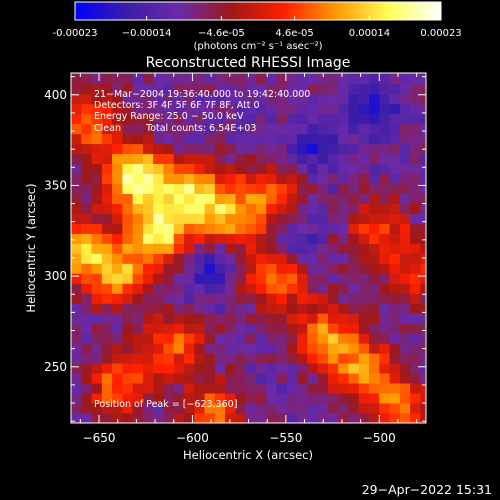  Describe the element at coordinates (169, 116) in the screenshot. I see `annotation-energy-range: Energy Range: 25.0 − 50.0 keV` at that location.